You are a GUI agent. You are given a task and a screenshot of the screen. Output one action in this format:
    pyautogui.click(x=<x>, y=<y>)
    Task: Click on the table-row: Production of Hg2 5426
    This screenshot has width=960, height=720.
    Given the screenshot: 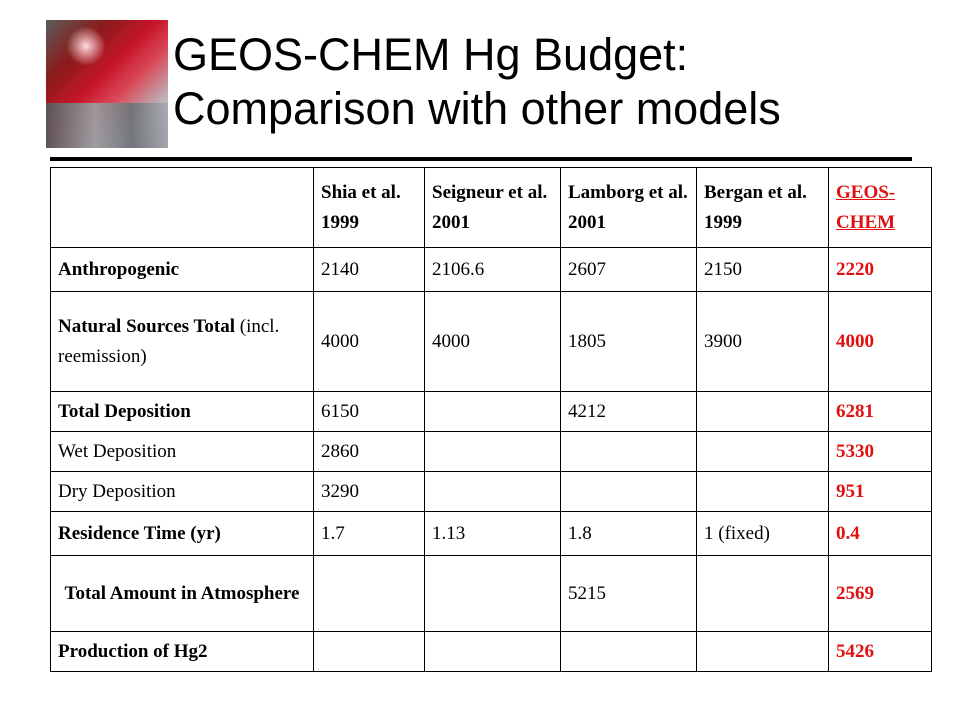 What is the action you would take?
    pyautogui.click(x=491, y=651)
    